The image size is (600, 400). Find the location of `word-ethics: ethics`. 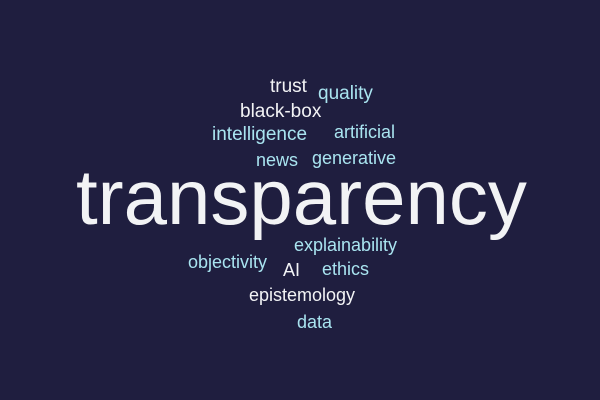

word-ethics: ethics is located at coordinates (346, 269).